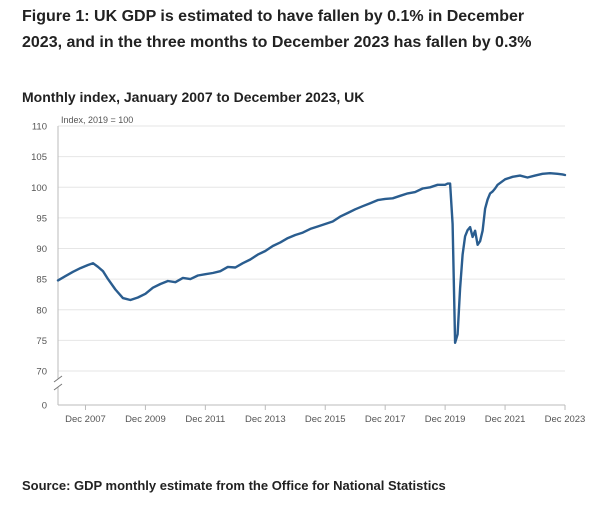 This screenshot has height=506, width=600. Describe the element at coordinates (445, 419) in the screenshot. I see `x-tick-label: Dec 2019` at that location.